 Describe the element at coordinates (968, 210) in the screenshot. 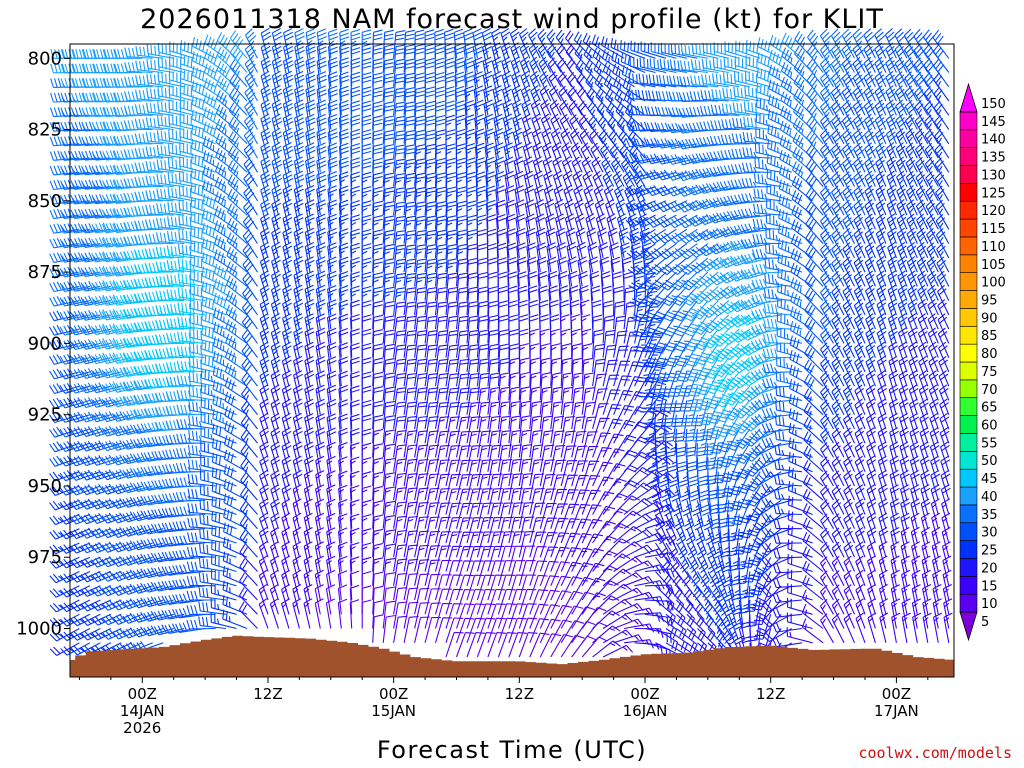

I see `legend-swatch` at that location.